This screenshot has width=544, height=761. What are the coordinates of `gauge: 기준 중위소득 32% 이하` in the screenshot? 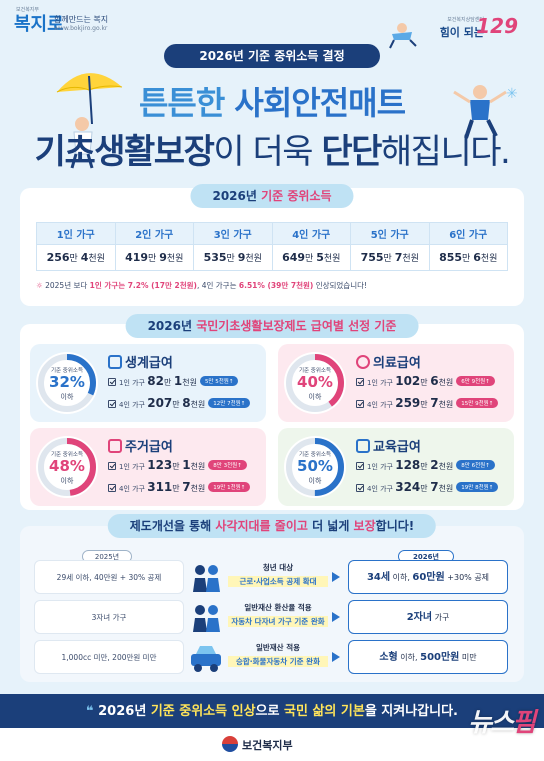 It's located at (67, 383).